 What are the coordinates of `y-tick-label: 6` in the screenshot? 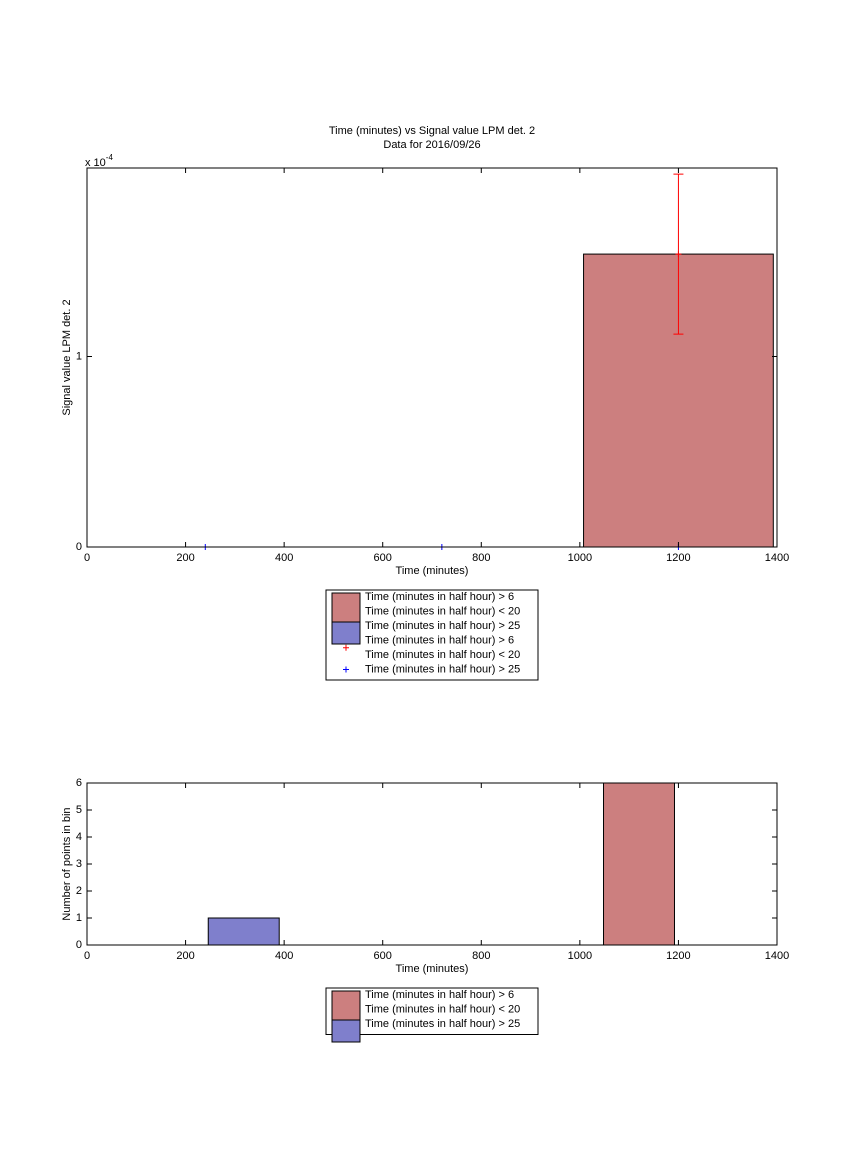 It's located at (79, 783).